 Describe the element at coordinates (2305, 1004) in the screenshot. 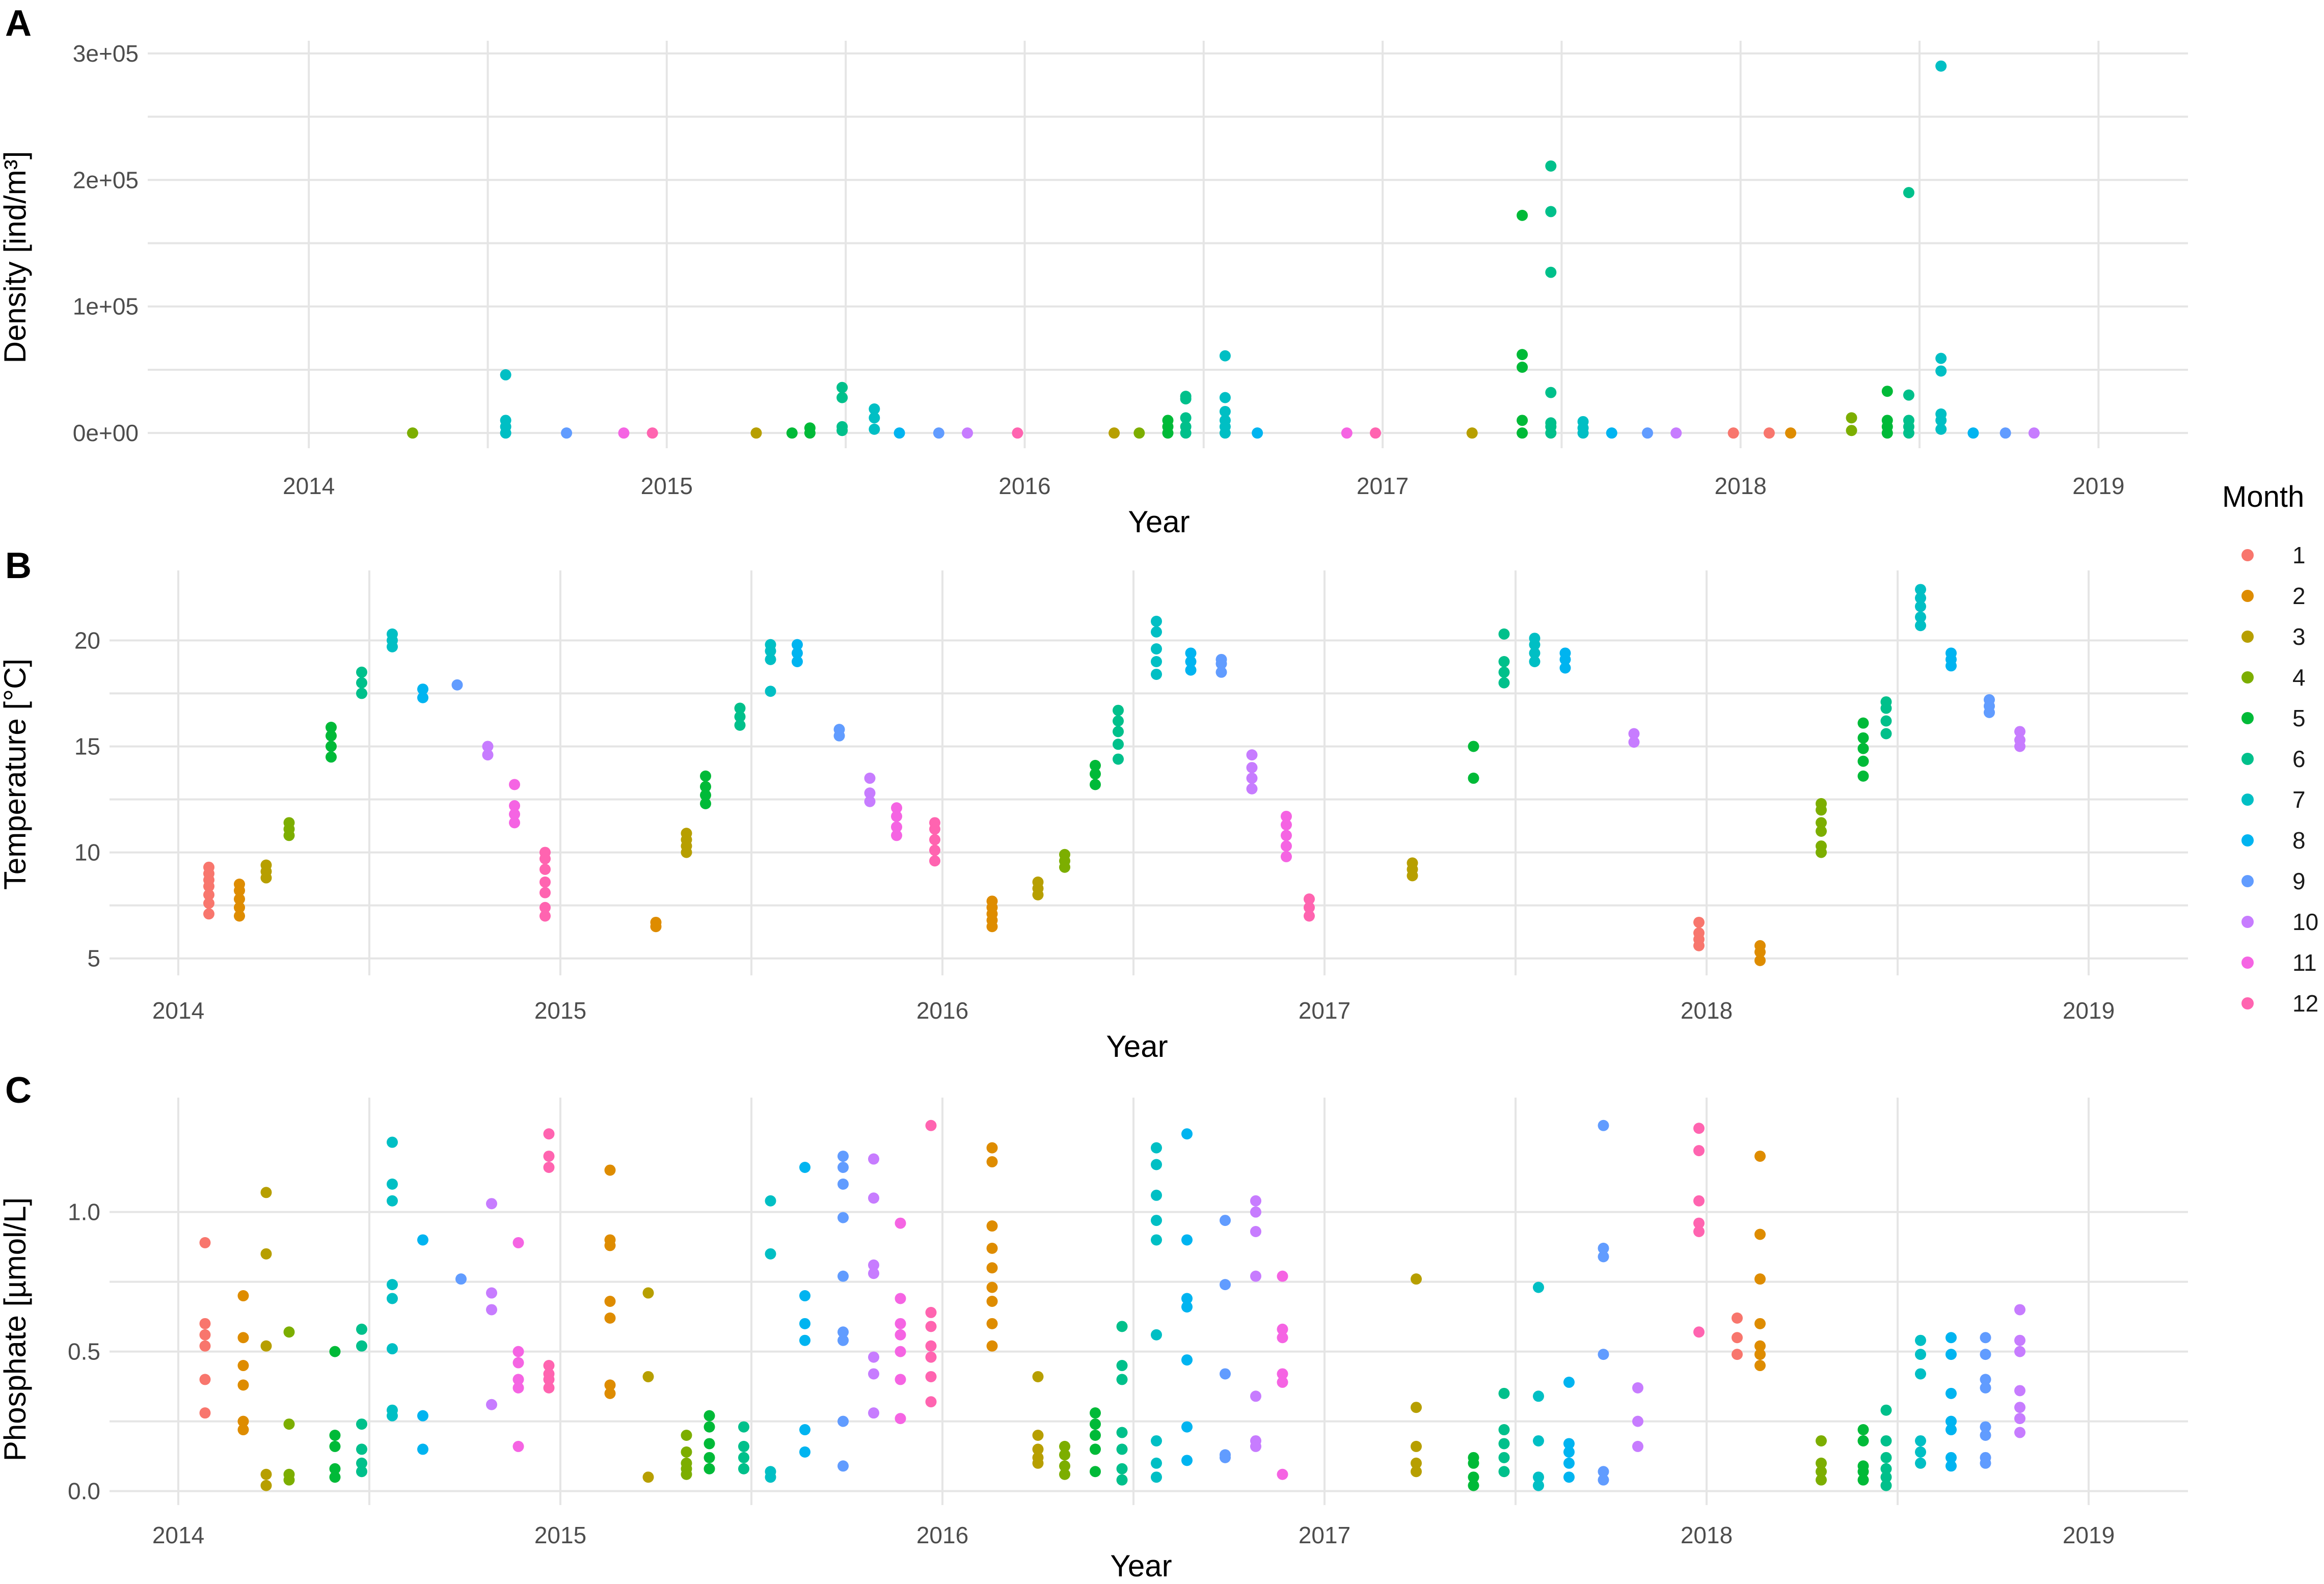

I see `legend-label-month-12: 12` at that location.